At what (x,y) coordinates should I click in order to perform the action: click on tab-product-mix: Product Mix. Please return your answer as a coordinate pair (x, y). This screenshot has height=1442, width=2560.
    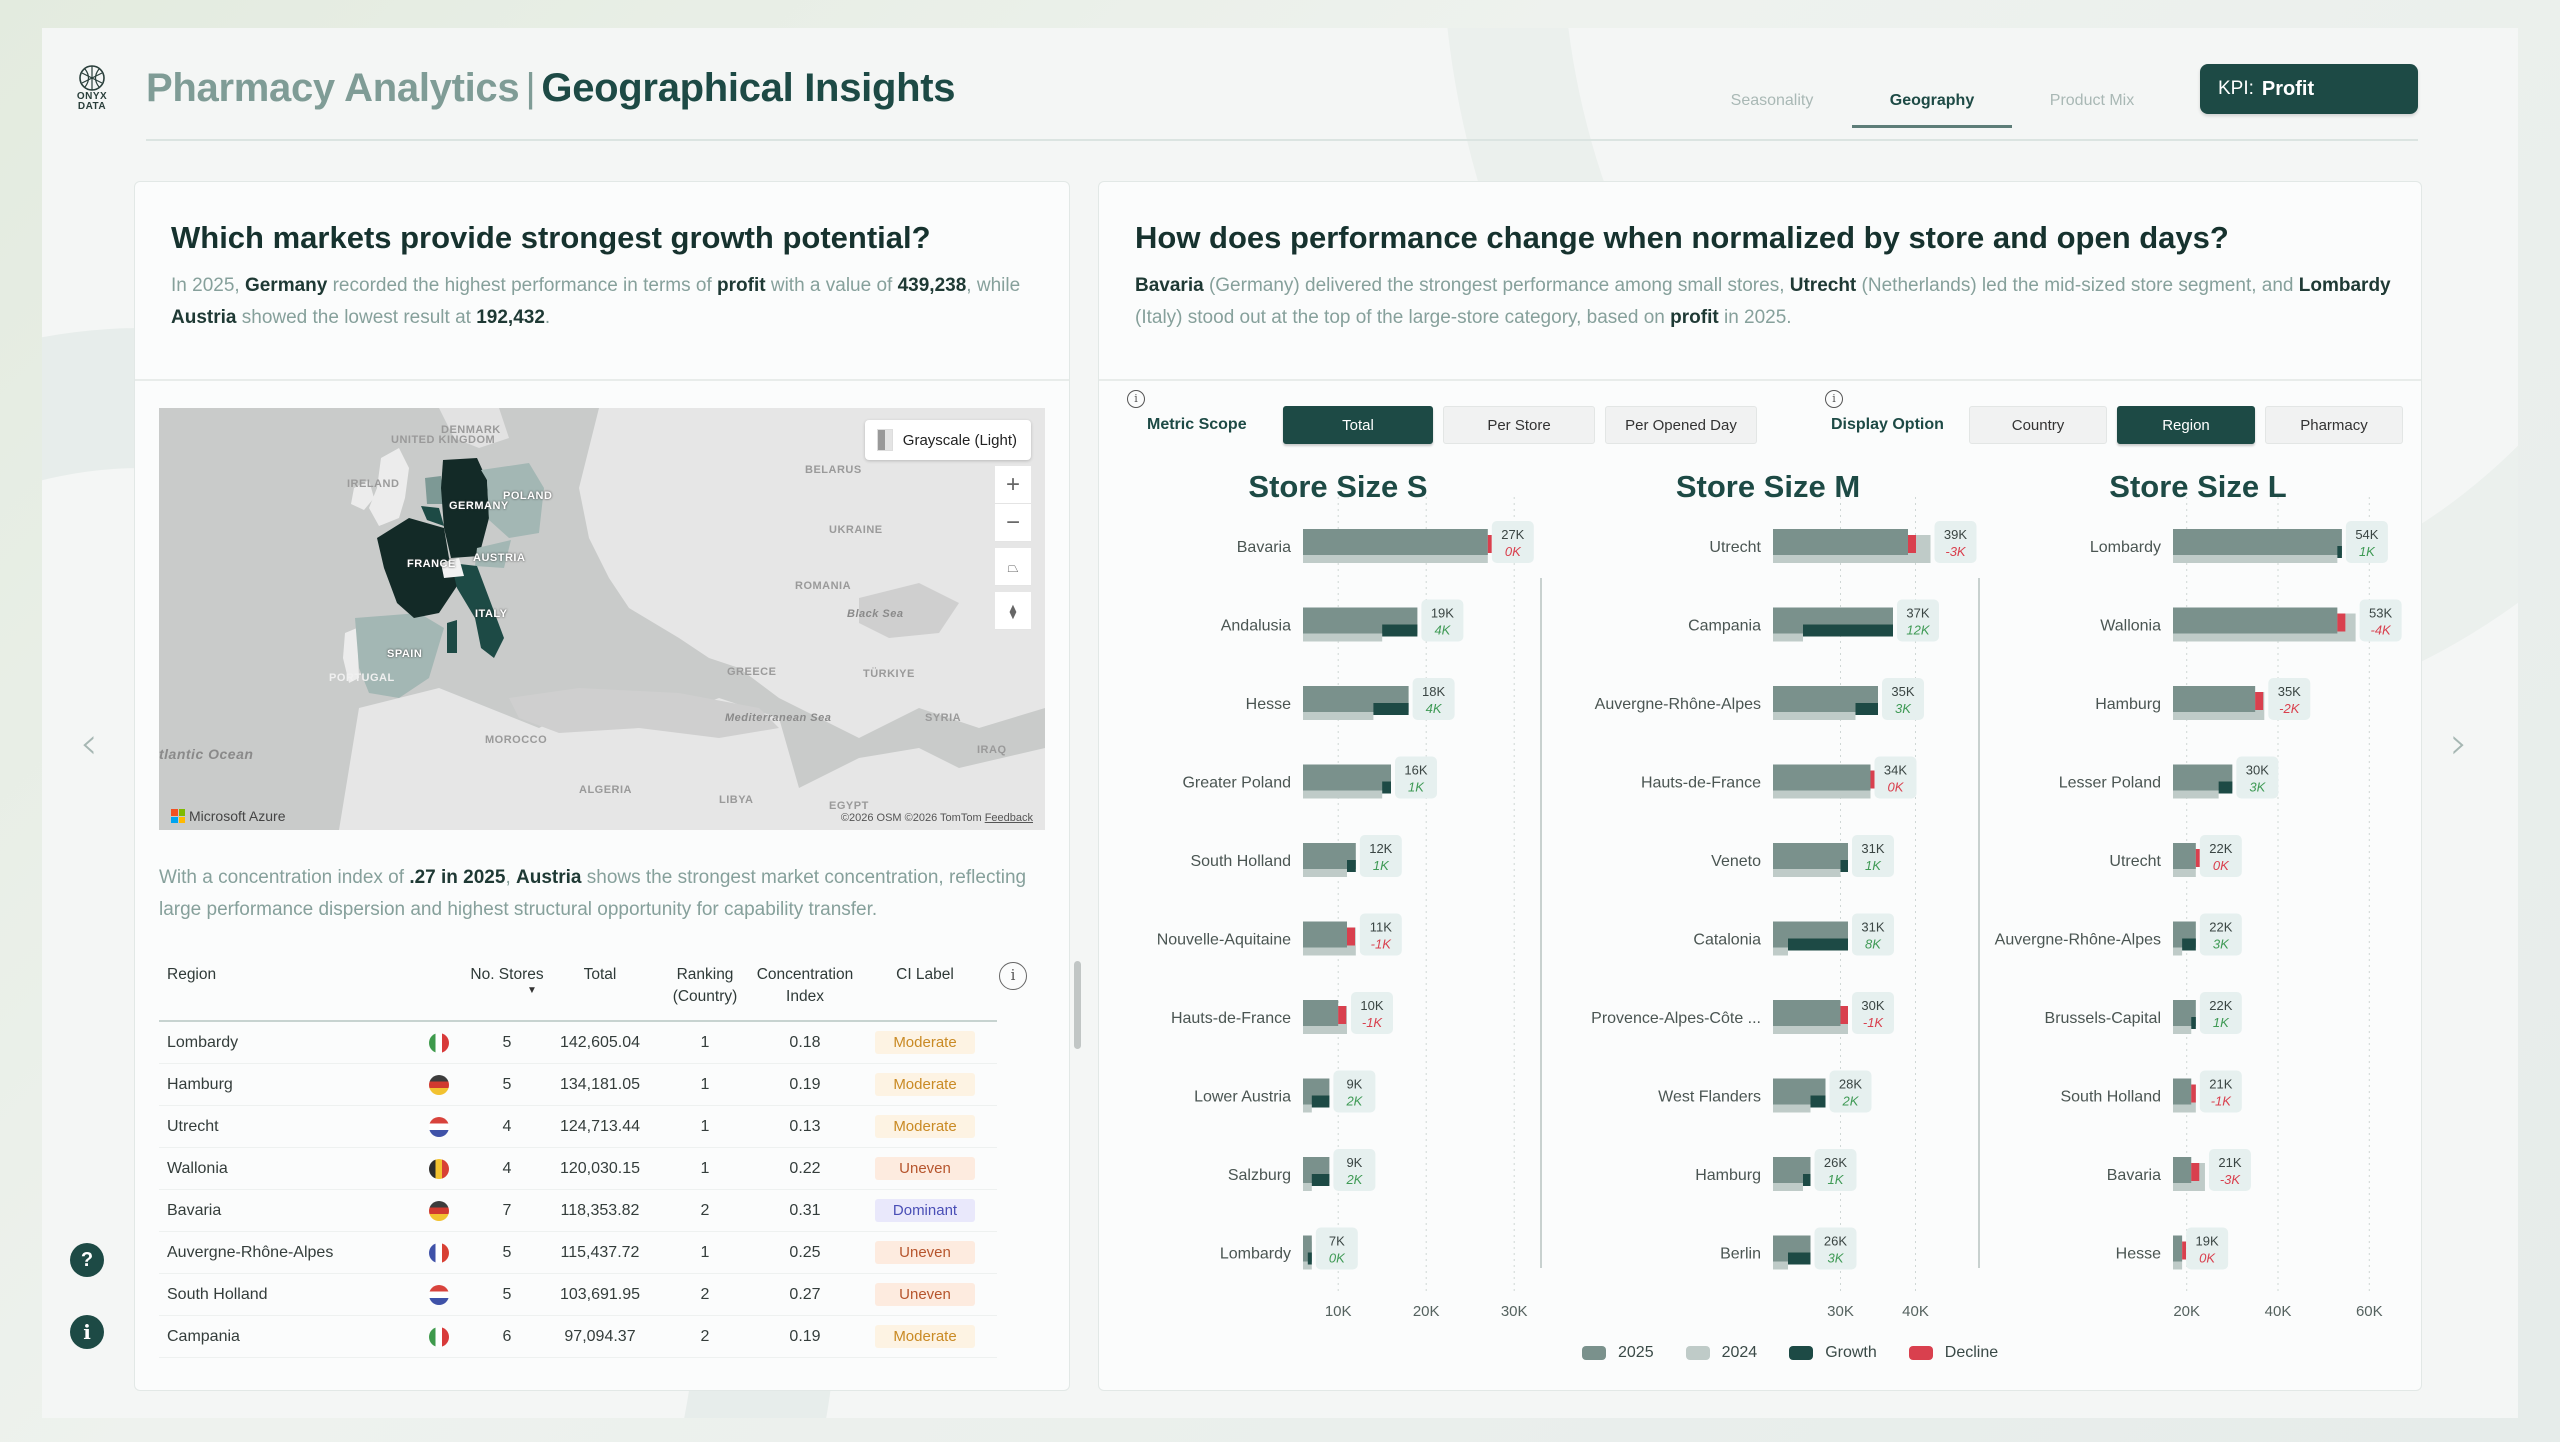
    Looking at the image, I should click on (2092, 100).